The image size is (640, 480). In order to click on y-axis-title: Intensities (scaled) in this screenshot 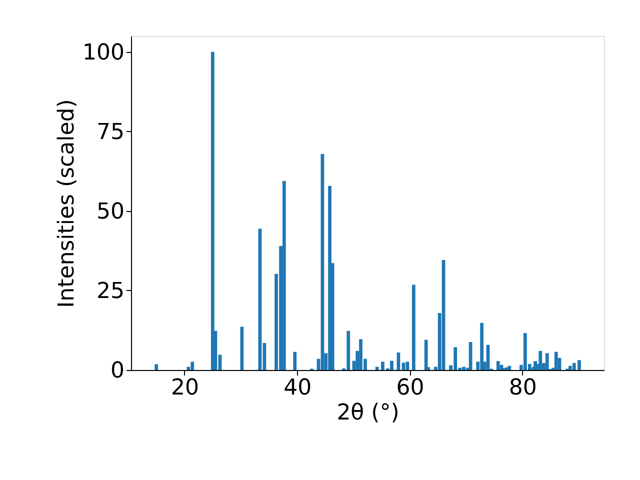, I will do `click(67, 203)`.